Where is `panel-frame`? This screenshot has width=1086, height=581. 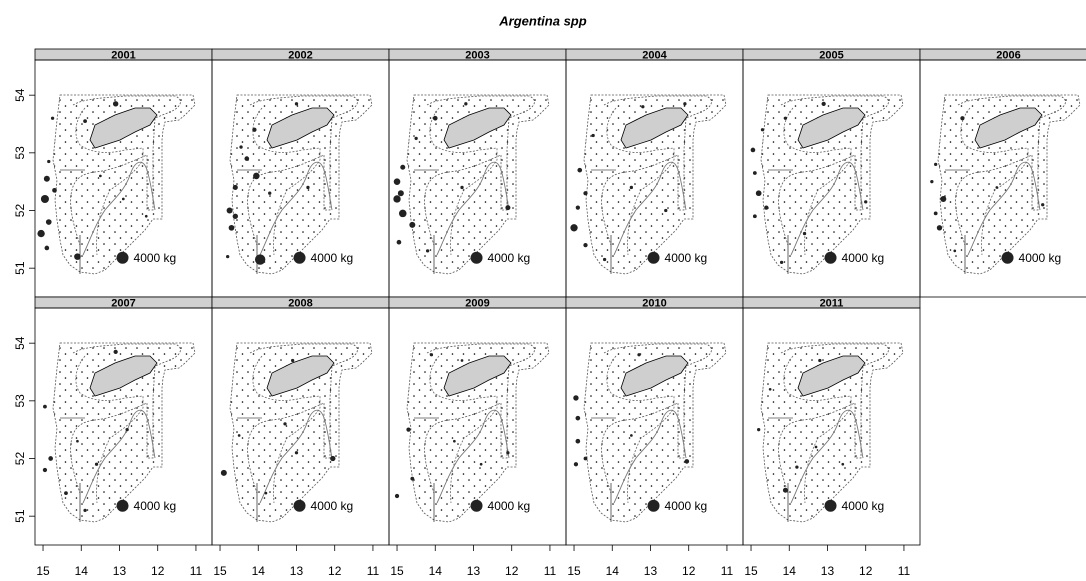
panel-frame is located at coordinates (1002, 178).